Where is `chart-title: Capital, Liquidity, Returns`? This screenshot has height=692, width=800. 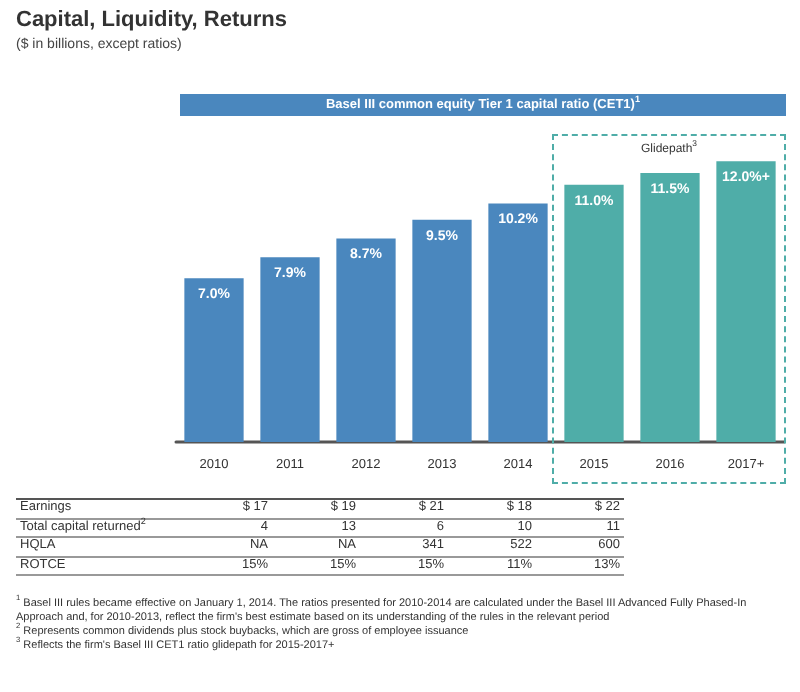
chart-title: Capital, Liquidity, Returns is located at coordinates (151, 20).